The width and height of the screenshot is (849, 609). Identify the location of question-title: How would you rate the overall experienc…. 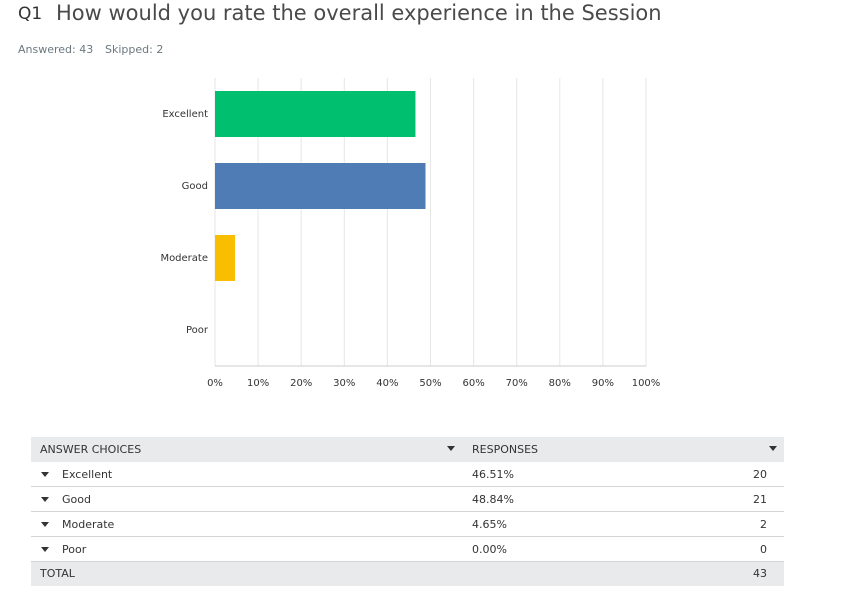
(359, 13).